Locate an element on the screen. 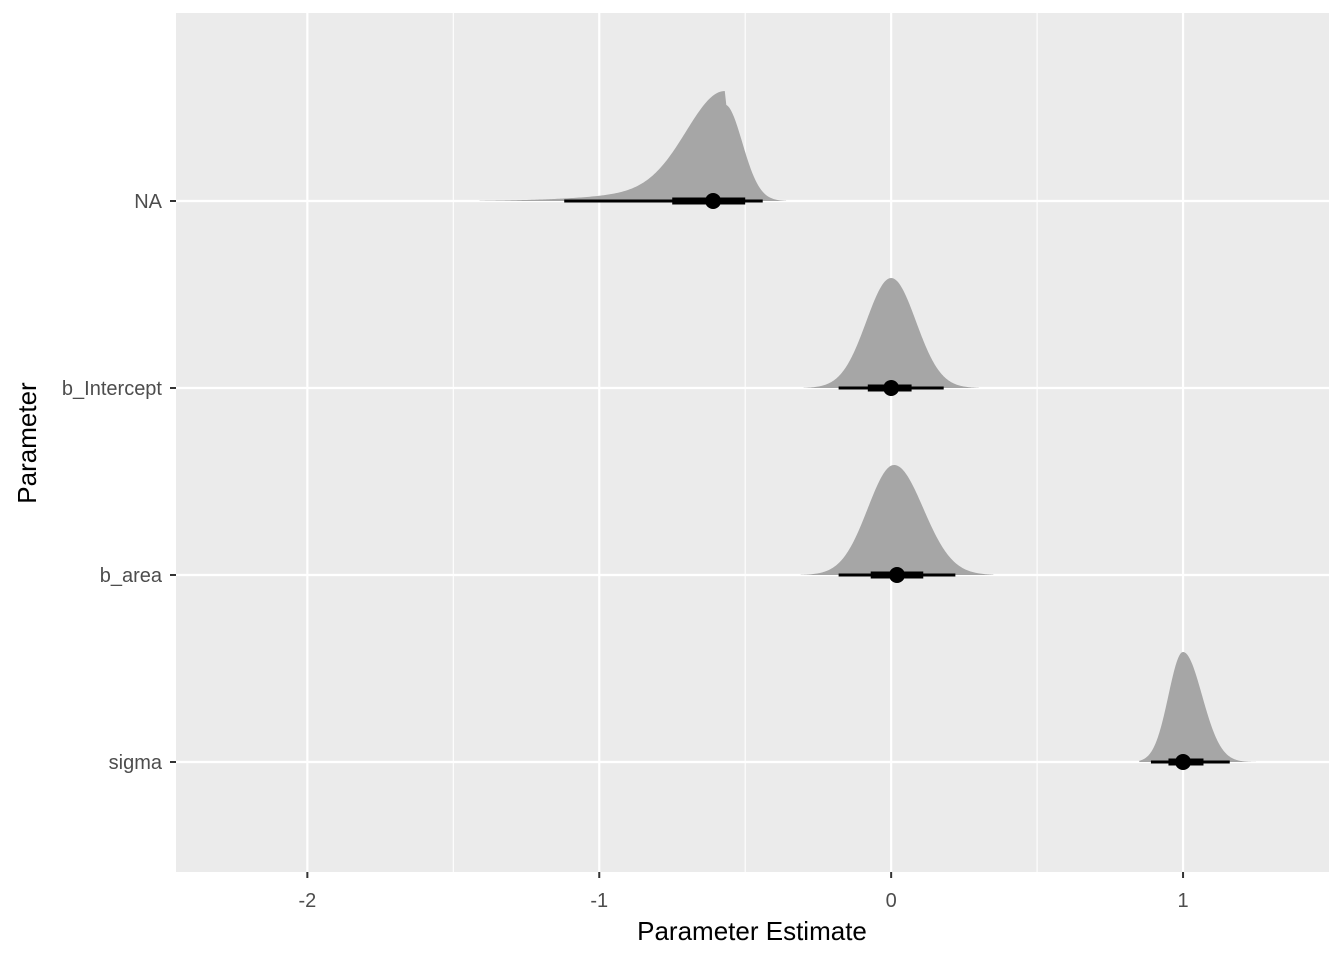 The width and height of the screenshot is (1344, 960). density-b_area is located at coordinates (897, 520).